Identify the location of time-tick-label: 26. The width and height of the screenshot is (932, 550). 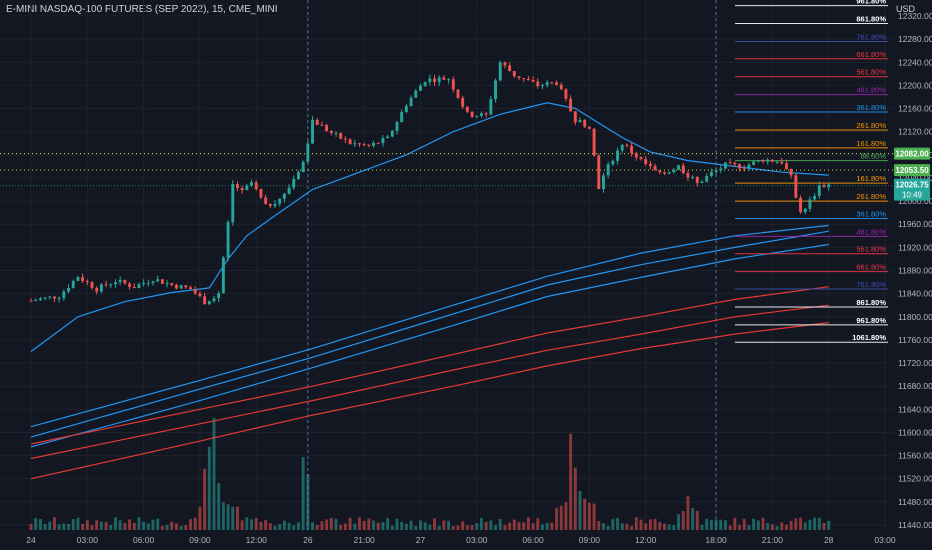
(308, 540).